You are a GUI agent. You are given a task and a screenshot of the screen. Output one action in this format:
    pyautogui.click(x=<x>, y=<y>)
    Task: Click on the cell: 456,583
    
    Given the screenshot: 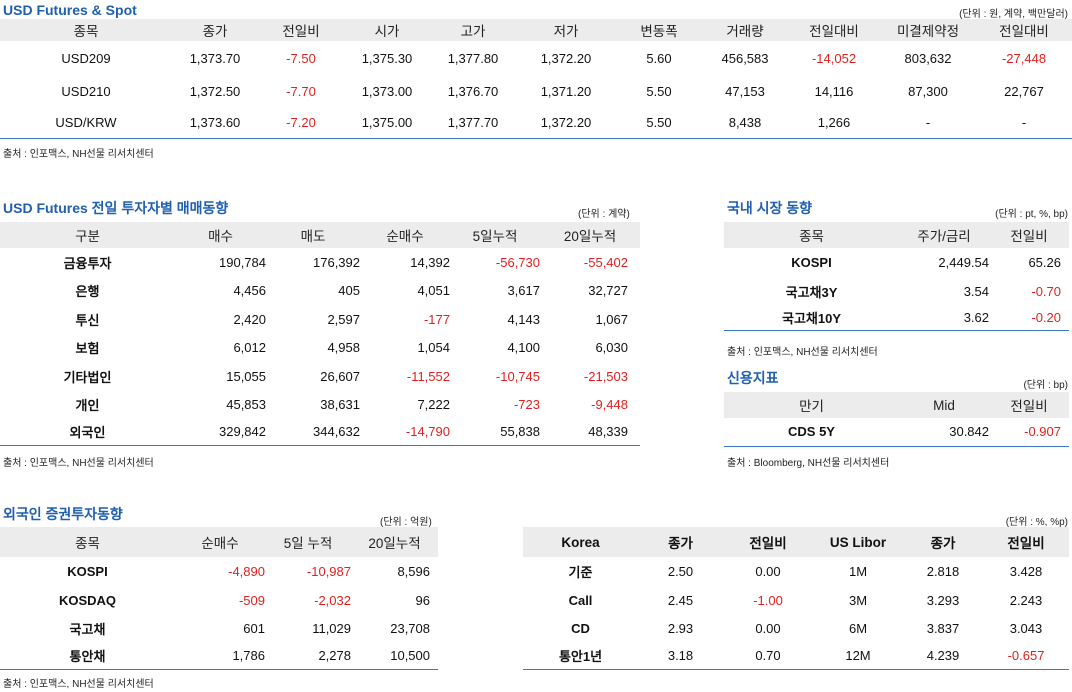 What is the action you would take?
    pyautogui.click(x=745, y=58)
    